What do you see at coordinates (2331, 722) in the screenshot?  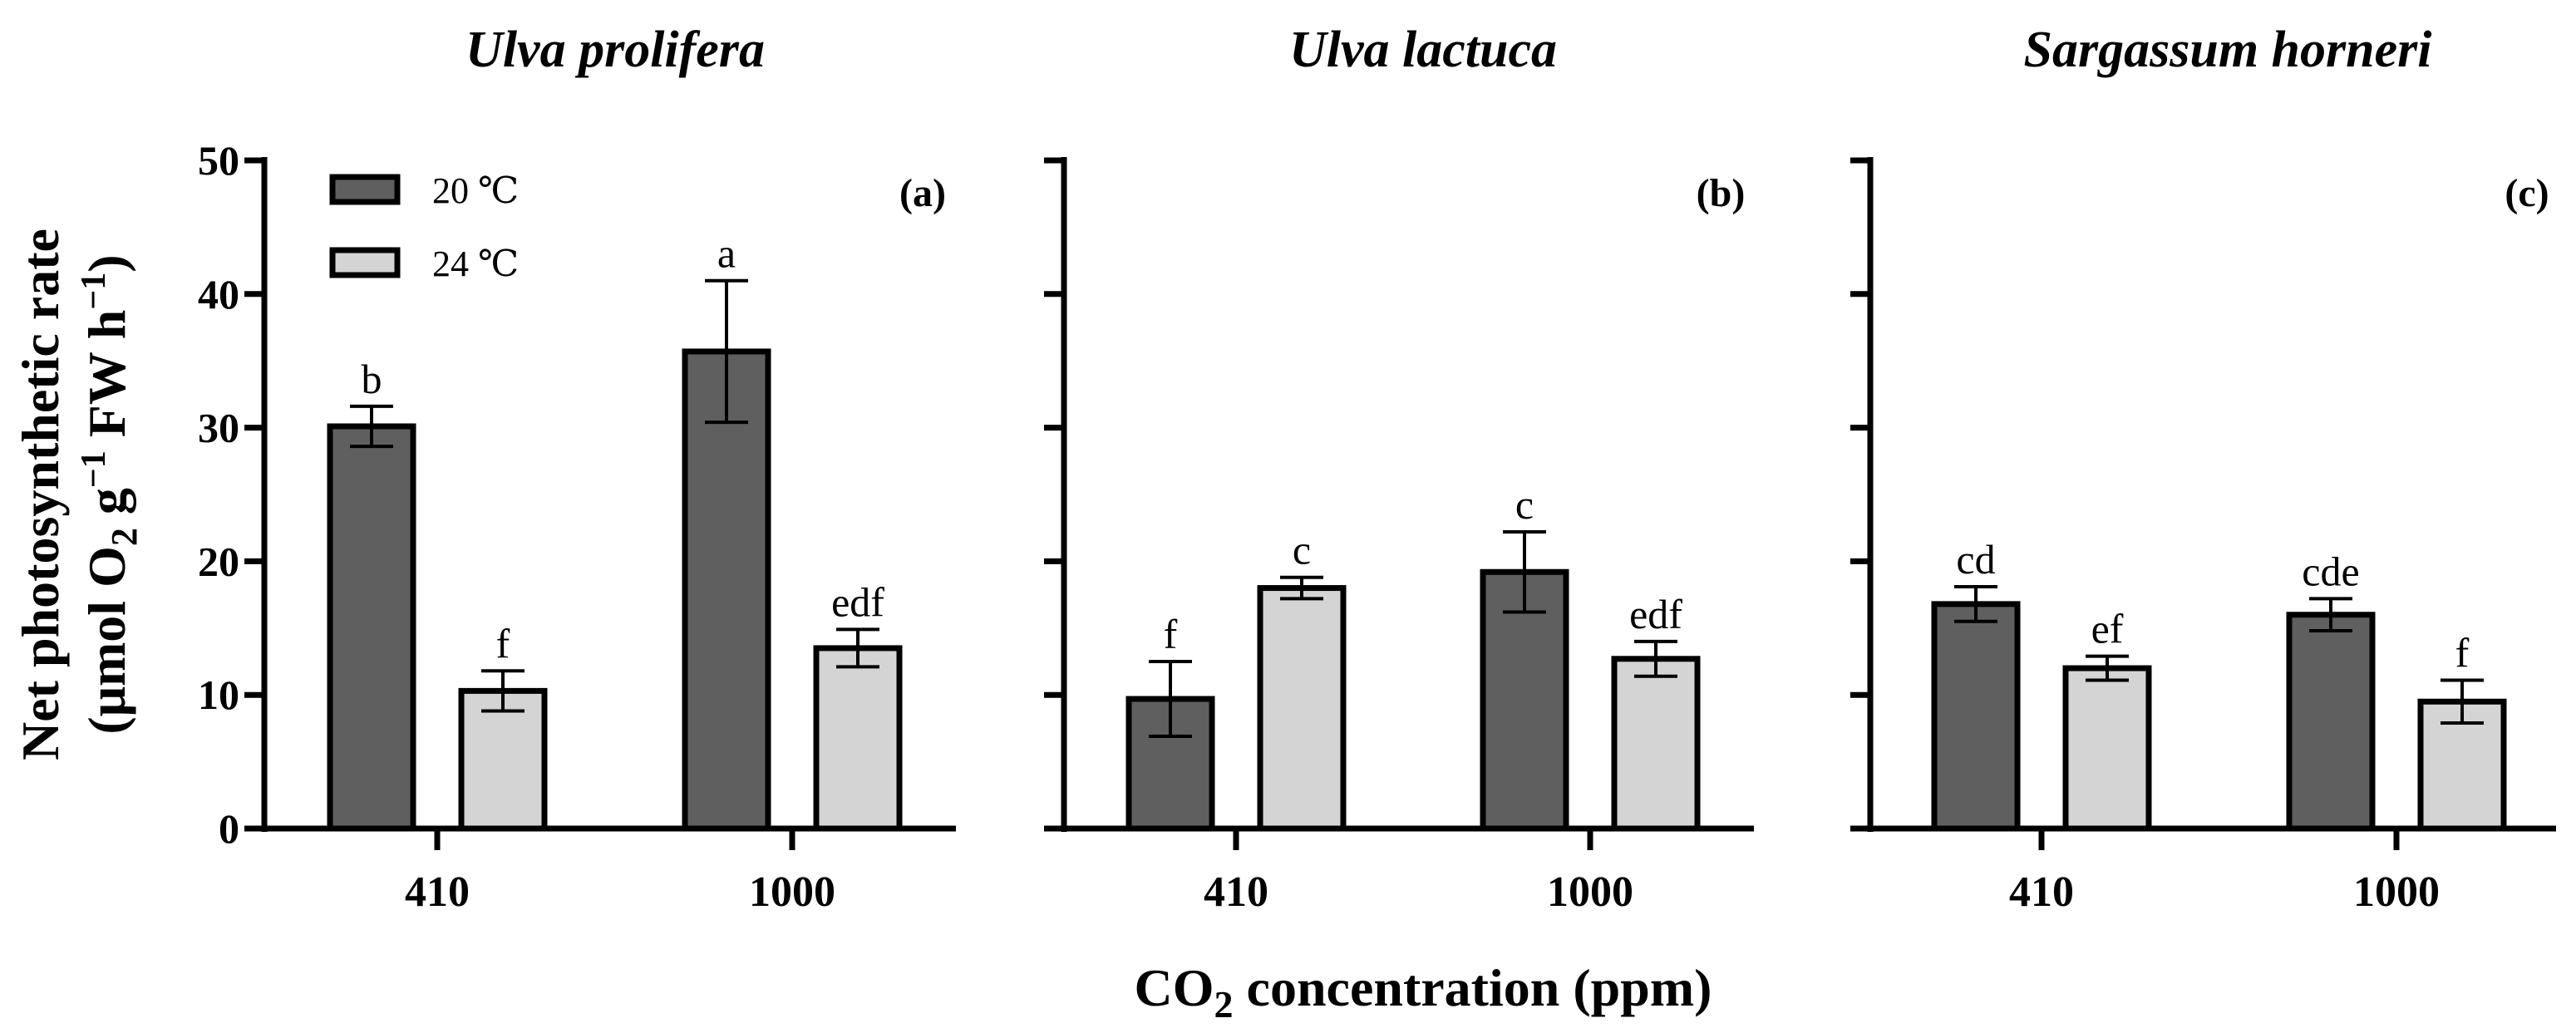 I see `bar-c-1000-20c` at bounding box center [2331, 722].